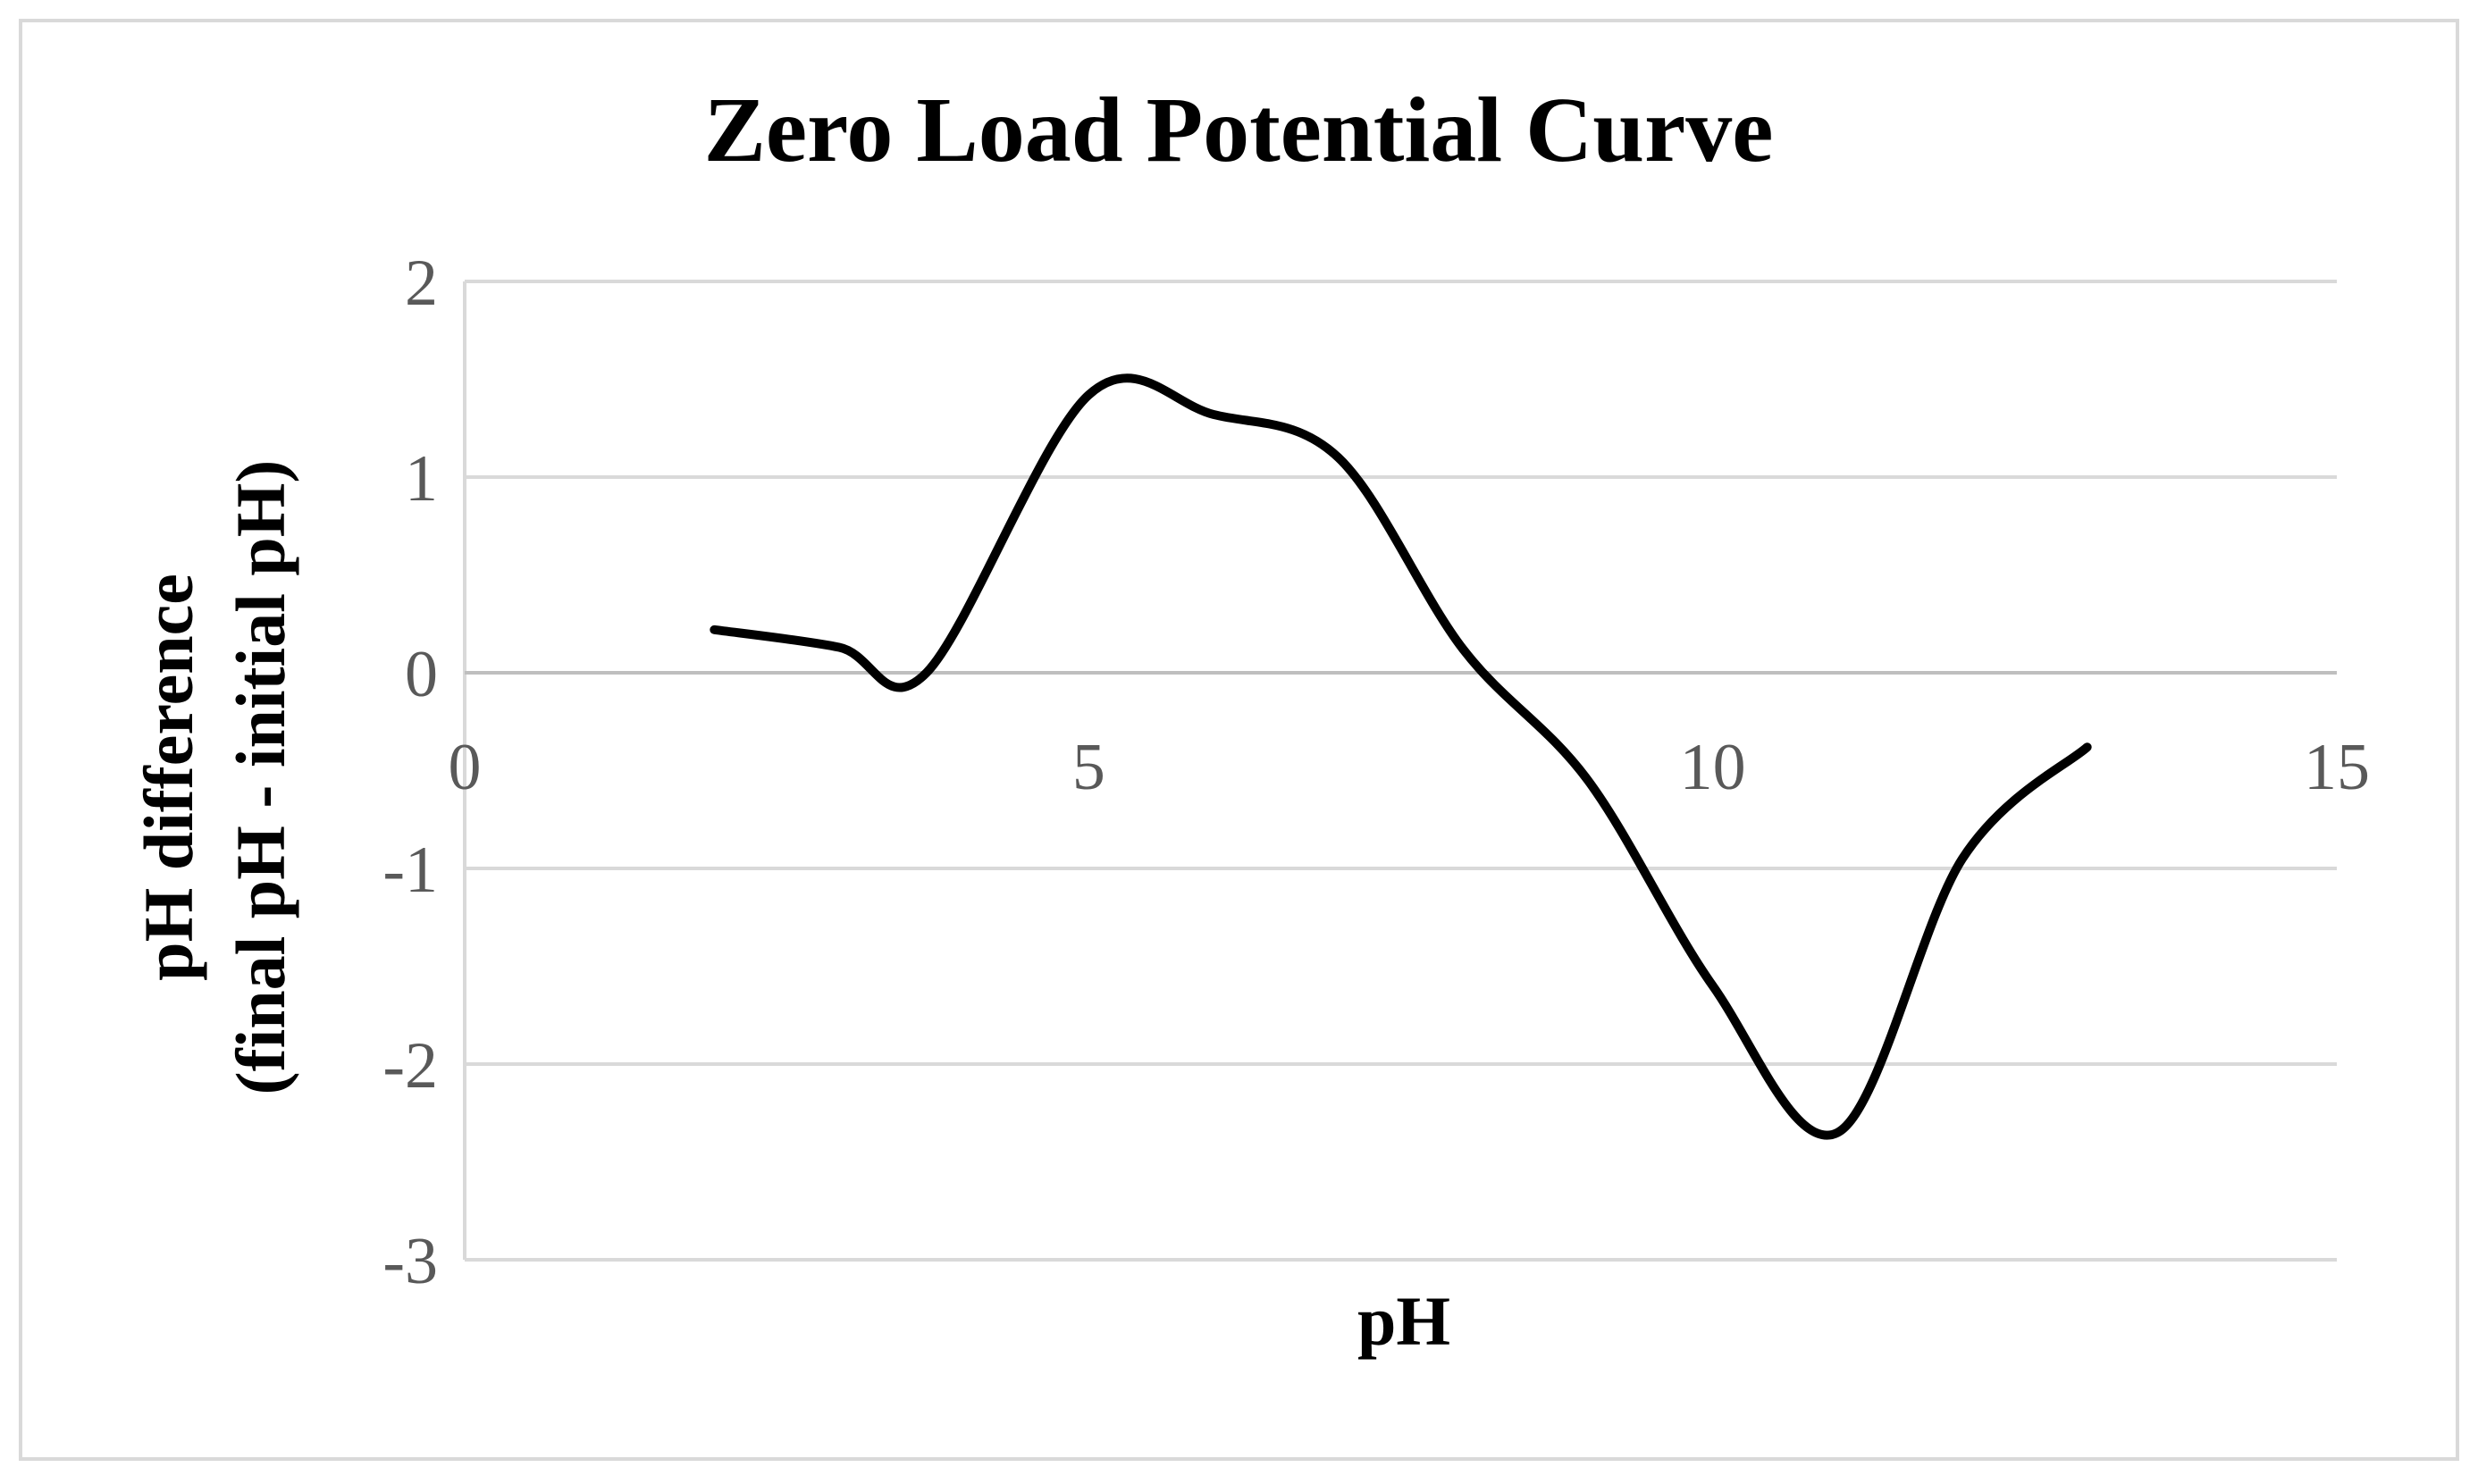  I want to click on x-tick-label: 15, so click(2337, 768).